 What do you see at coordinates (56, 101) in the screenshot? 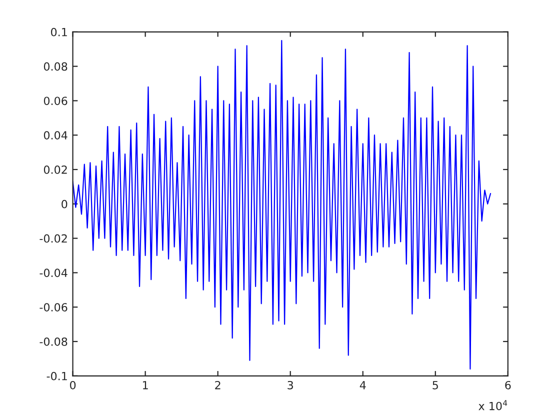
I see `y-tick-label: 0.06` at bounding box center [56, 101].